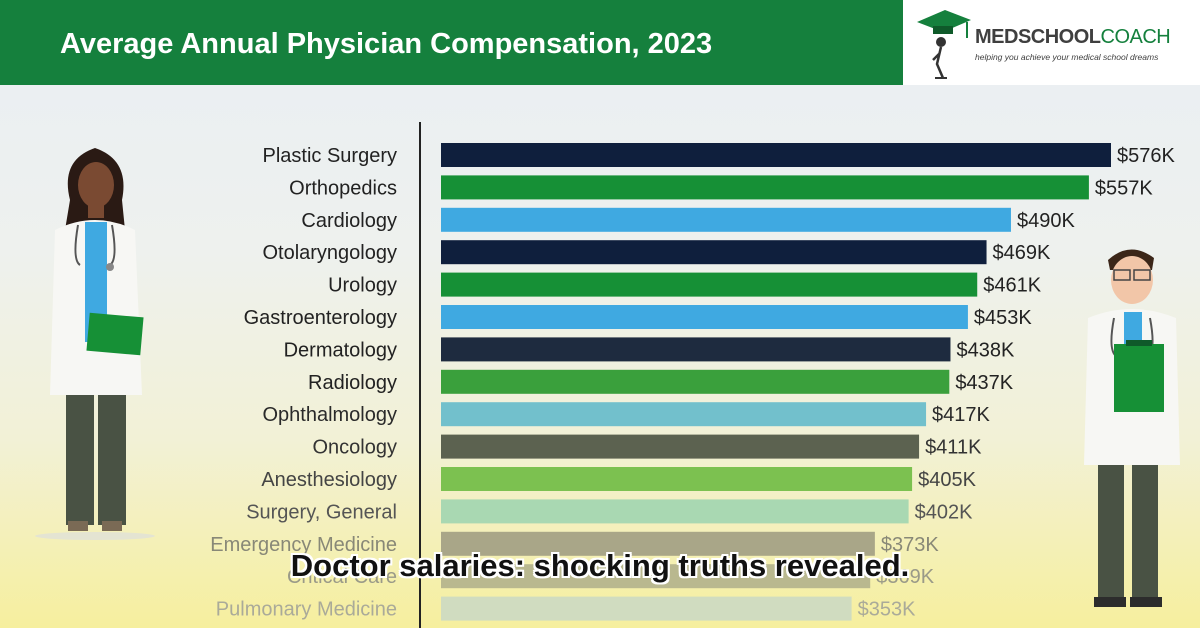  What do you see at coordinates (1012, 286) in the screenshot?
I see `value-label: $461K` at bounding box center [1012, 286].